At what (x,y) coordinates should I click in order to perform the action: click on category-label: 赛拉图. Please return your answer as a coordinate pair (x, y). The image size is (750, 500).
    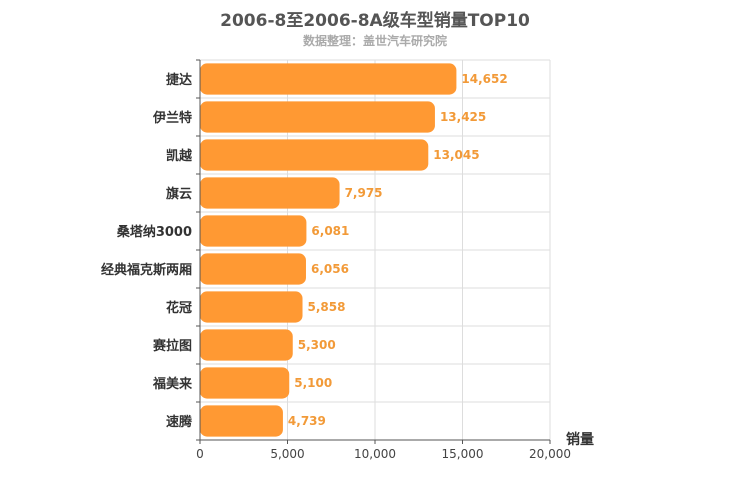
    Looking at the image, I should click on (172, 346).